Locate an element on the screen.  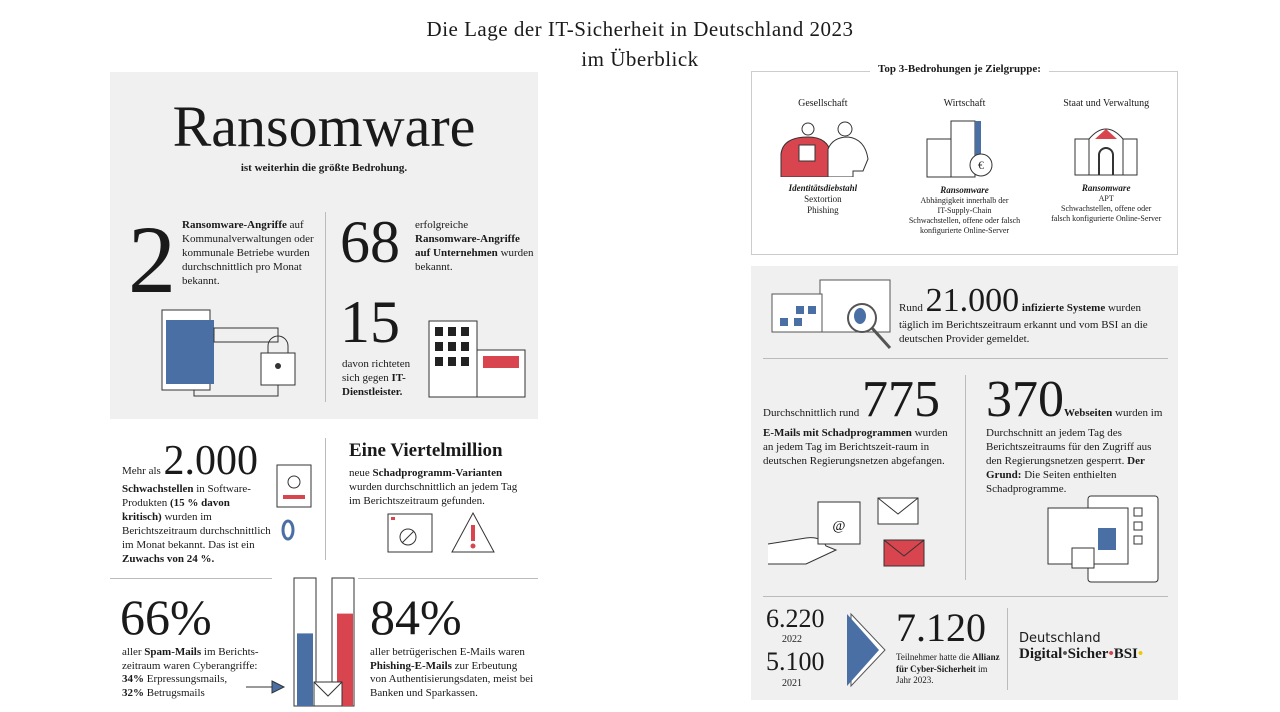
emails-pre: Durchschnittlich rund is located at coordinates (812, 413).